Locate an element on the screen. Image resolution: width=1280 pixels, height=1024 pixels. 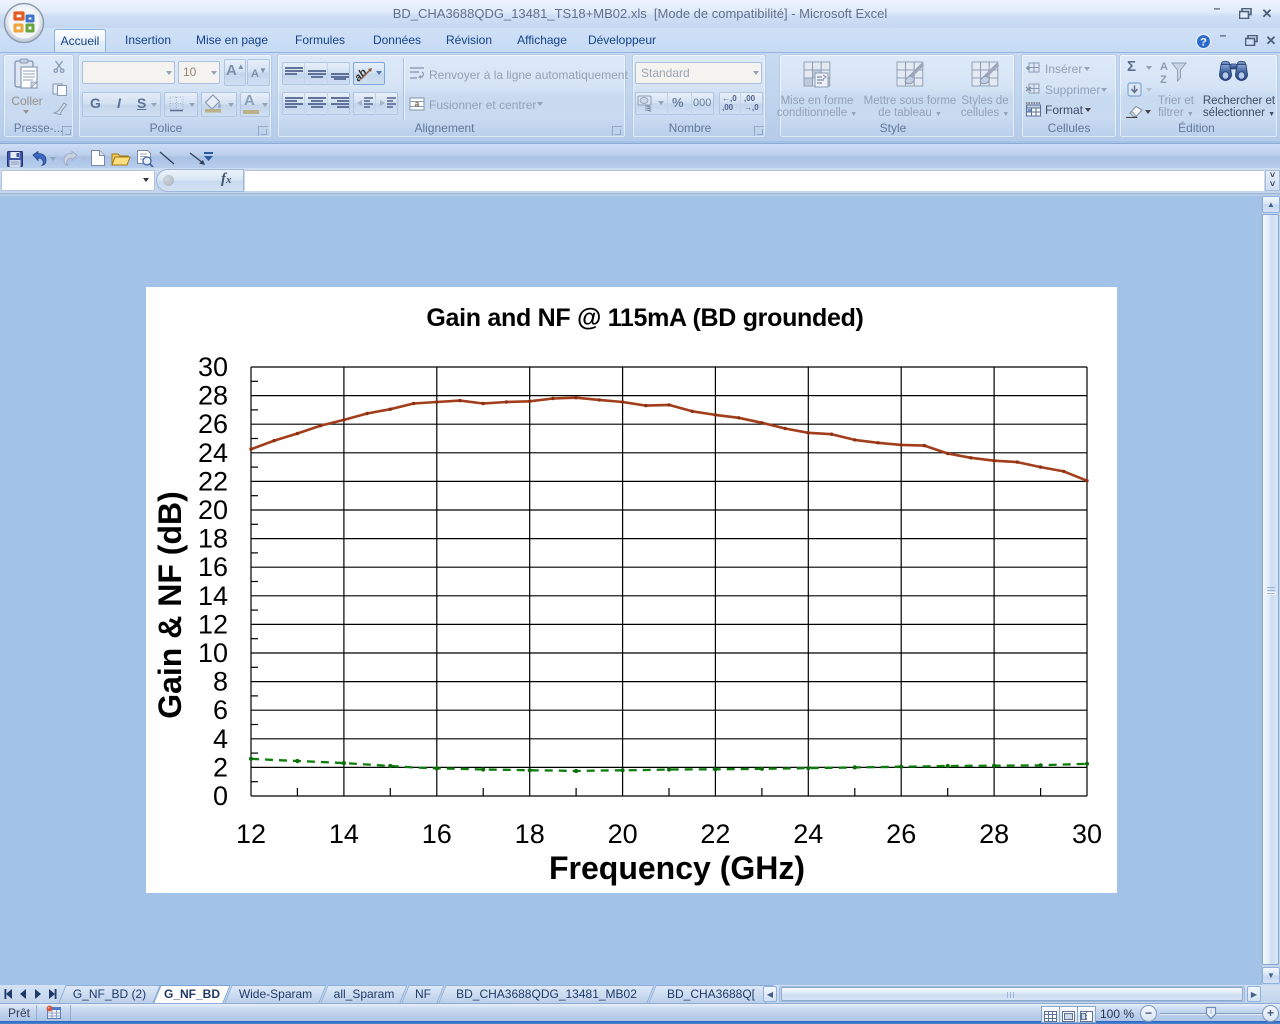
svg-text: 6 is located at coordinates (220, 710).